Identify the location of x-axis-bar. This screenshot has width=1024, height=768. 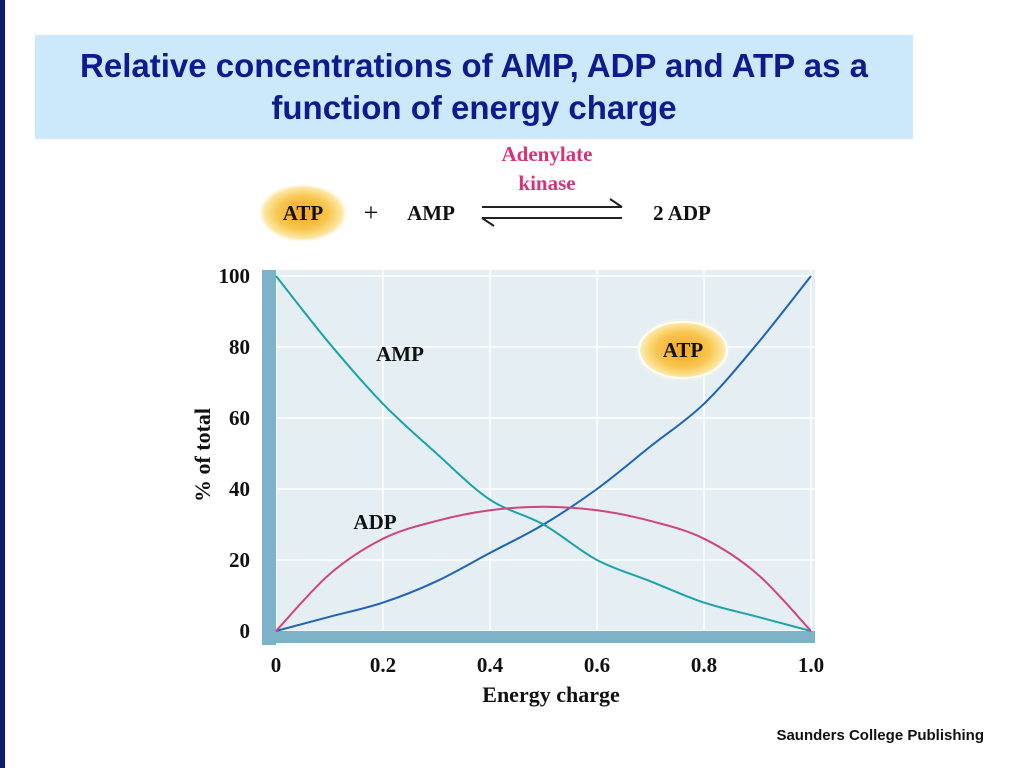
(538, 637).